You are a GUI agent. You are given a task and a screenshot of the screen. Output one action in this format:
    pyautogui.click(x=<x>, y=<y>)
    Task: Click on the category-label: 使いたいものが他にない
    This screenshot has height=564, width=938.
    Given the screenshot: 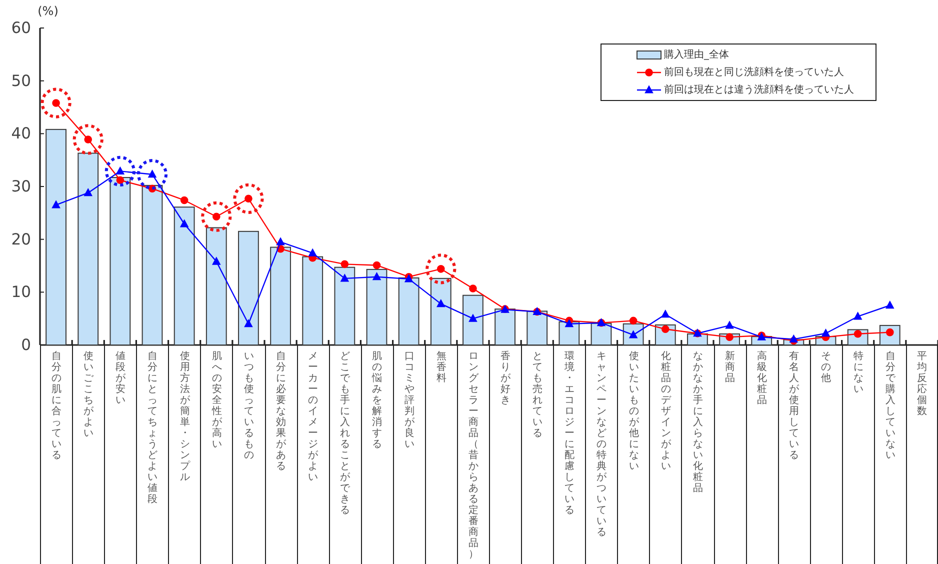 What is the action you would take?
    pyautogui.click(x=633, y=411)
    